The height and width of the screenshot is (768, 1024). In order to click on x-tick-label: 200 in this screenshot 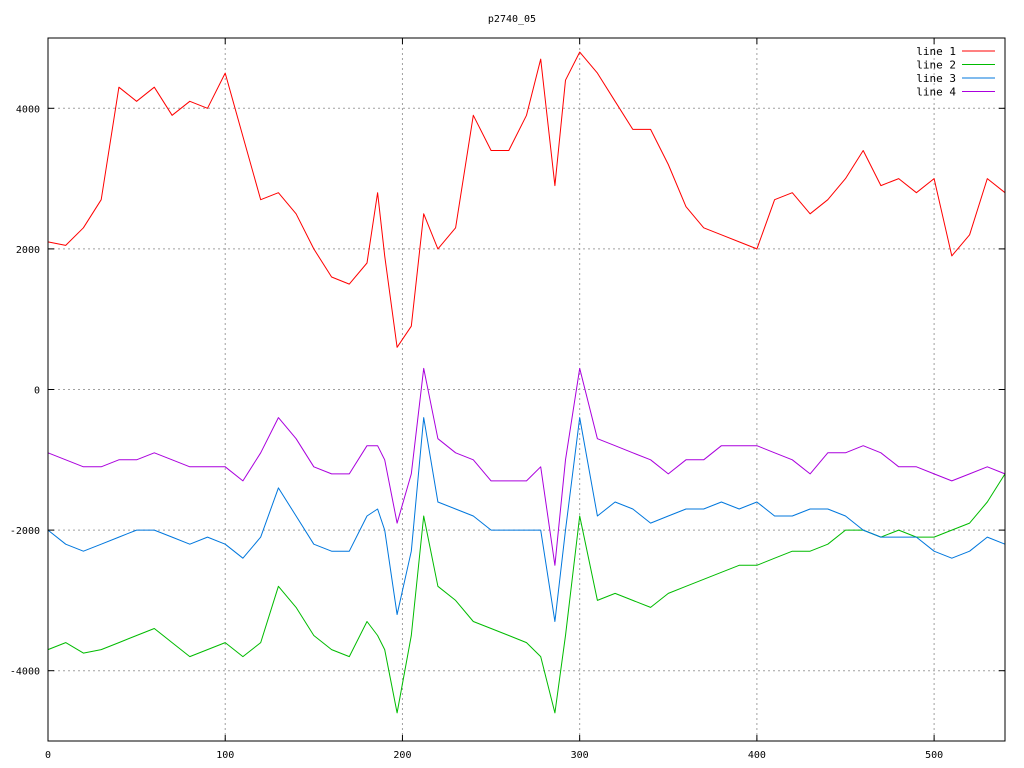, I will do `click(402, 755)`.